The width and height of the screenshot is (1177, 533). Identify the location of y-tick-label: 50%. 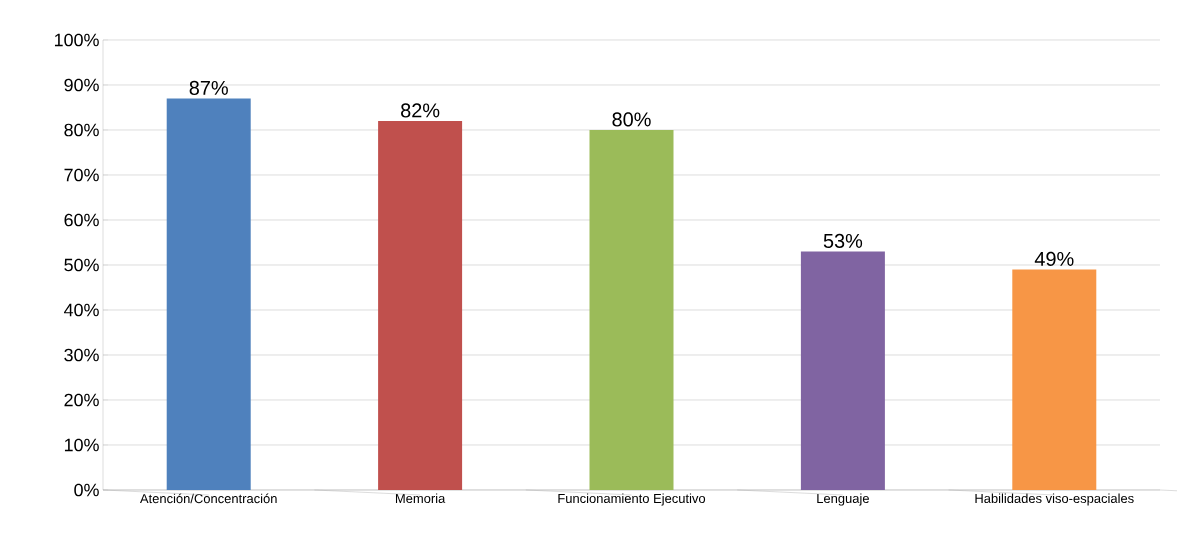
(81, 265).